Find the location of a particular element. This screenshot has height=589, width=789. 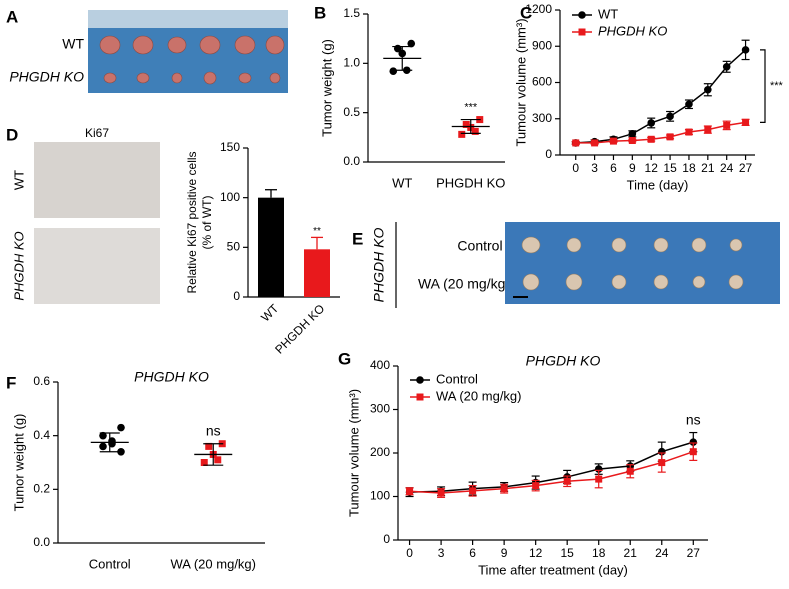

panel-label: A is located at coordinates (12, 16).